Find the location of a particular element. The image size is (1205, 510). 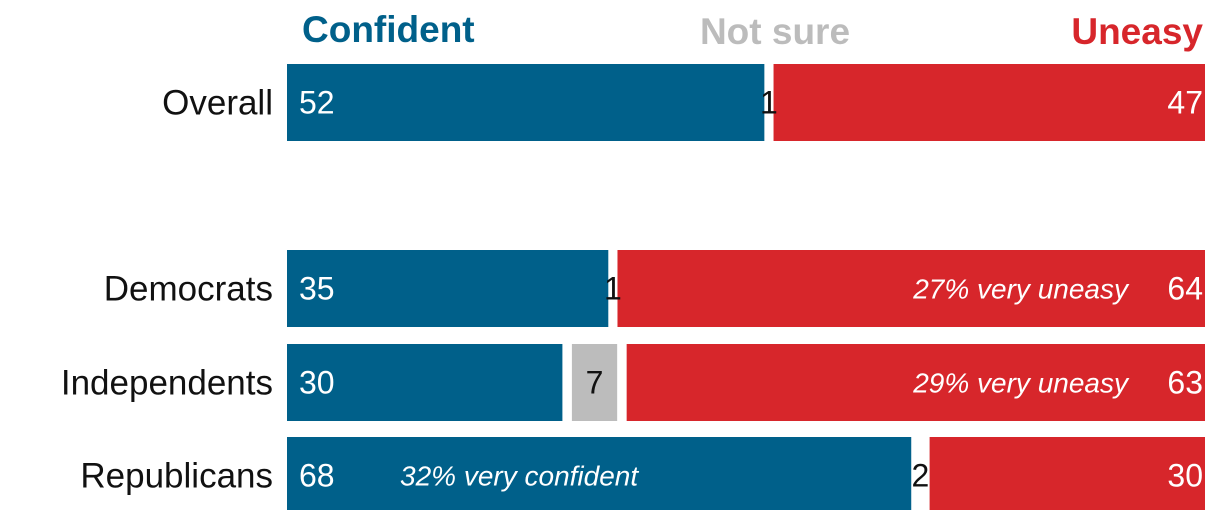

category-label-independents: Independents is located at coordinates (167, 383).